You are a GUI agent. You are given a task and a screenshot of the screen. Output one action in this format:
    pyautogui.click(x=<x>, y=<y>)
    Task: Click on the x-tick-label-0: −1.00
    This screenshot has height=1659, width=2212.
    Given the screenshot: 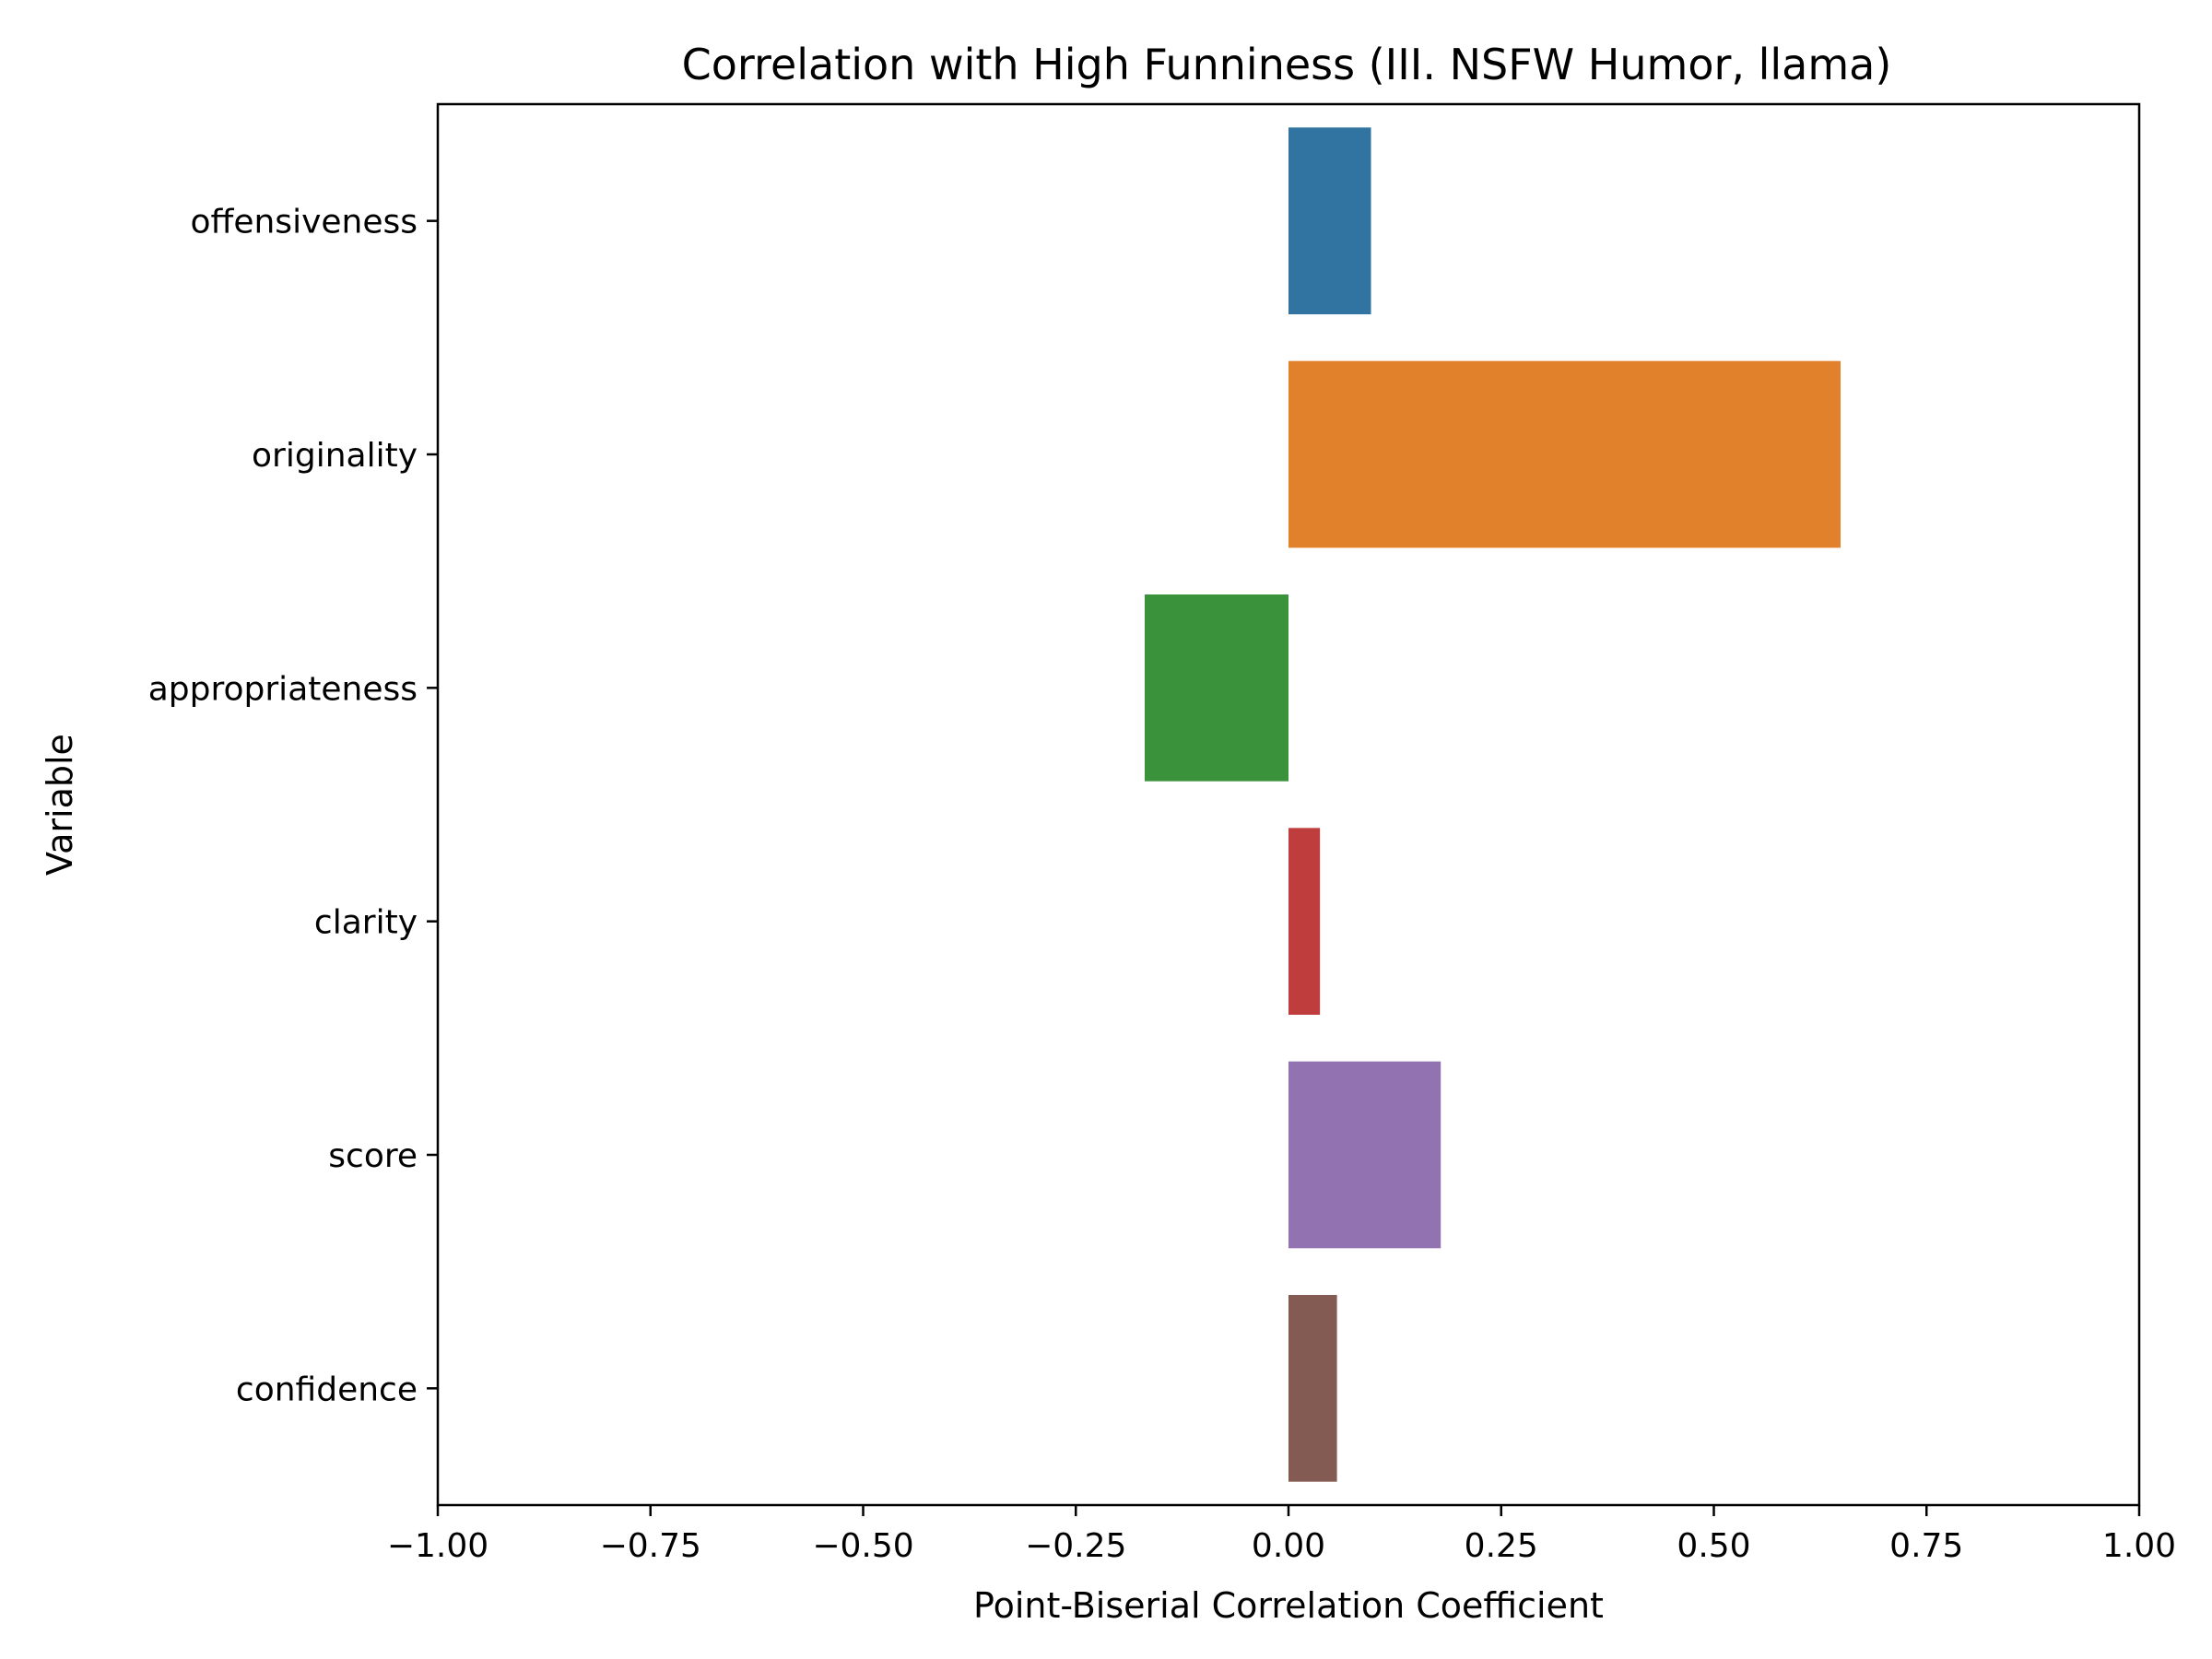 What is the action you would take?
    pyautogui.click(x=437, y=1546)
    